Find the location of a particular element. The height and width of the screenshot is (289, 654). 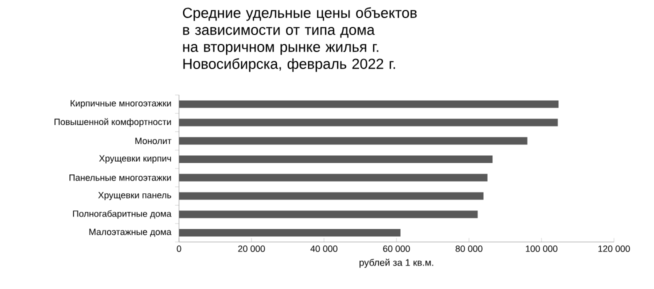

x-axis-title: рублей за 1 кв.м. is located at coordinates (397, 263).